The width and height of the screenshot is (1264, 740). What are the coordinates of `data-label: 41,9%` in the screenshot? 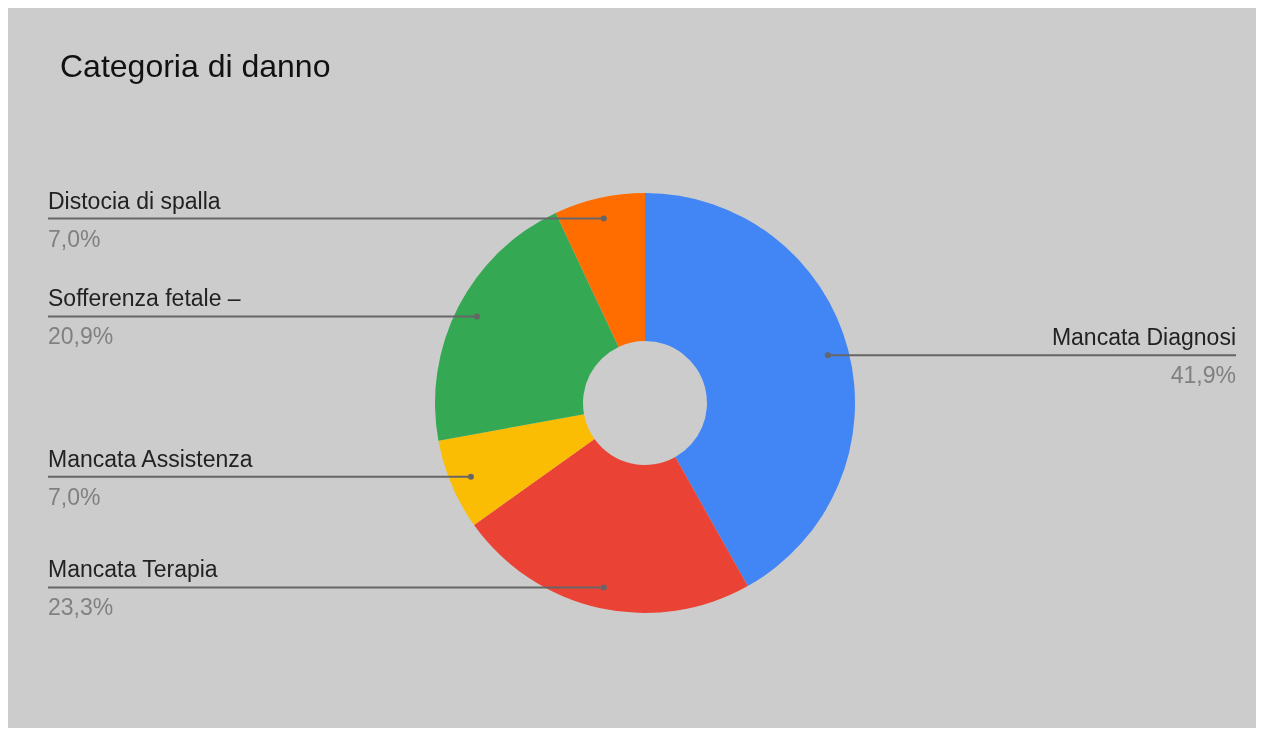 It's located at (1203, 375).